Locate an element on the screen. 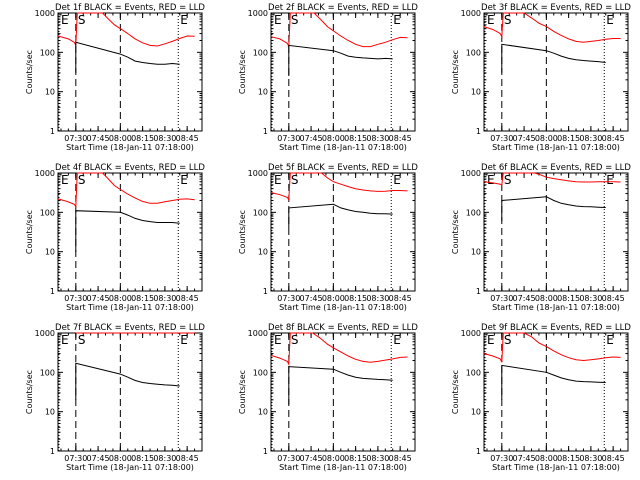  chart-title: Det 7f BLACK = Events, RED = LLD is located at coordinates (130, 328).